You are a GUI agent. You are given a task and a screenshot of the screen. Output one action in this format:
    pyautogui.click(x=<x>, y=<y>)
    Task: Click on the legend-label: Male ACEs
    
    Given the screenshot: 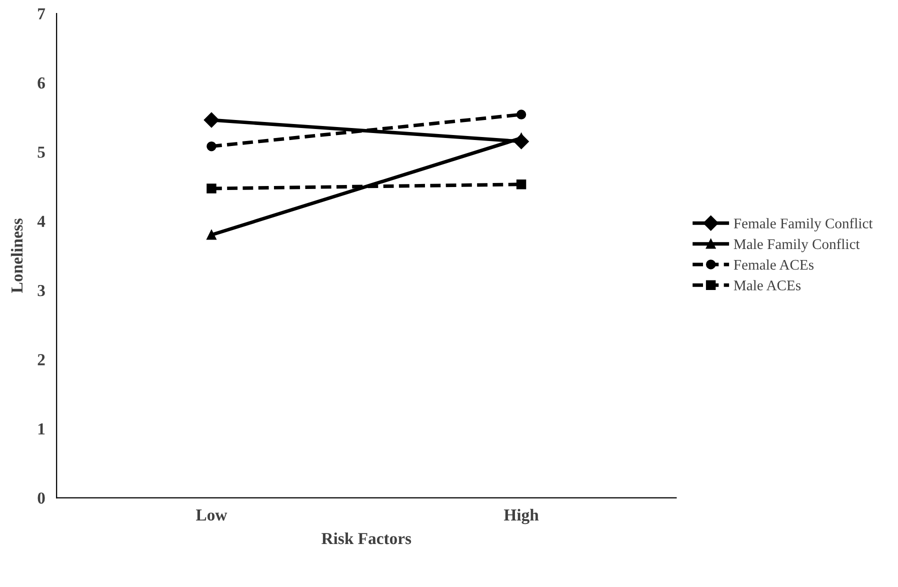 What is the action you would take?
    pyautogui.click(x=767, y=285)
    